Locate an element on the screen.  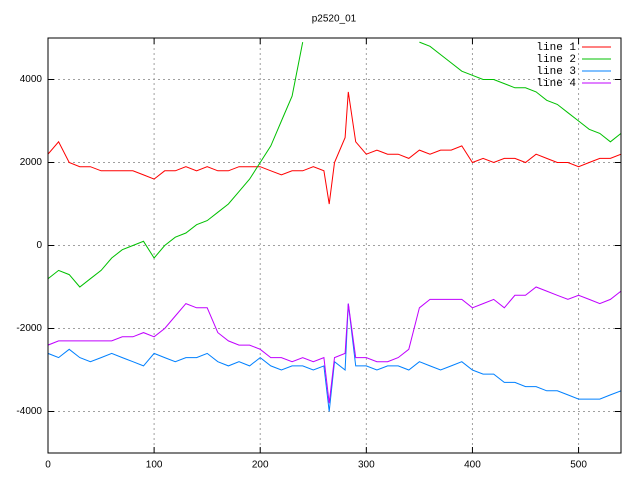
y-tick-label: -2000 is located at coordinates (29, 328).